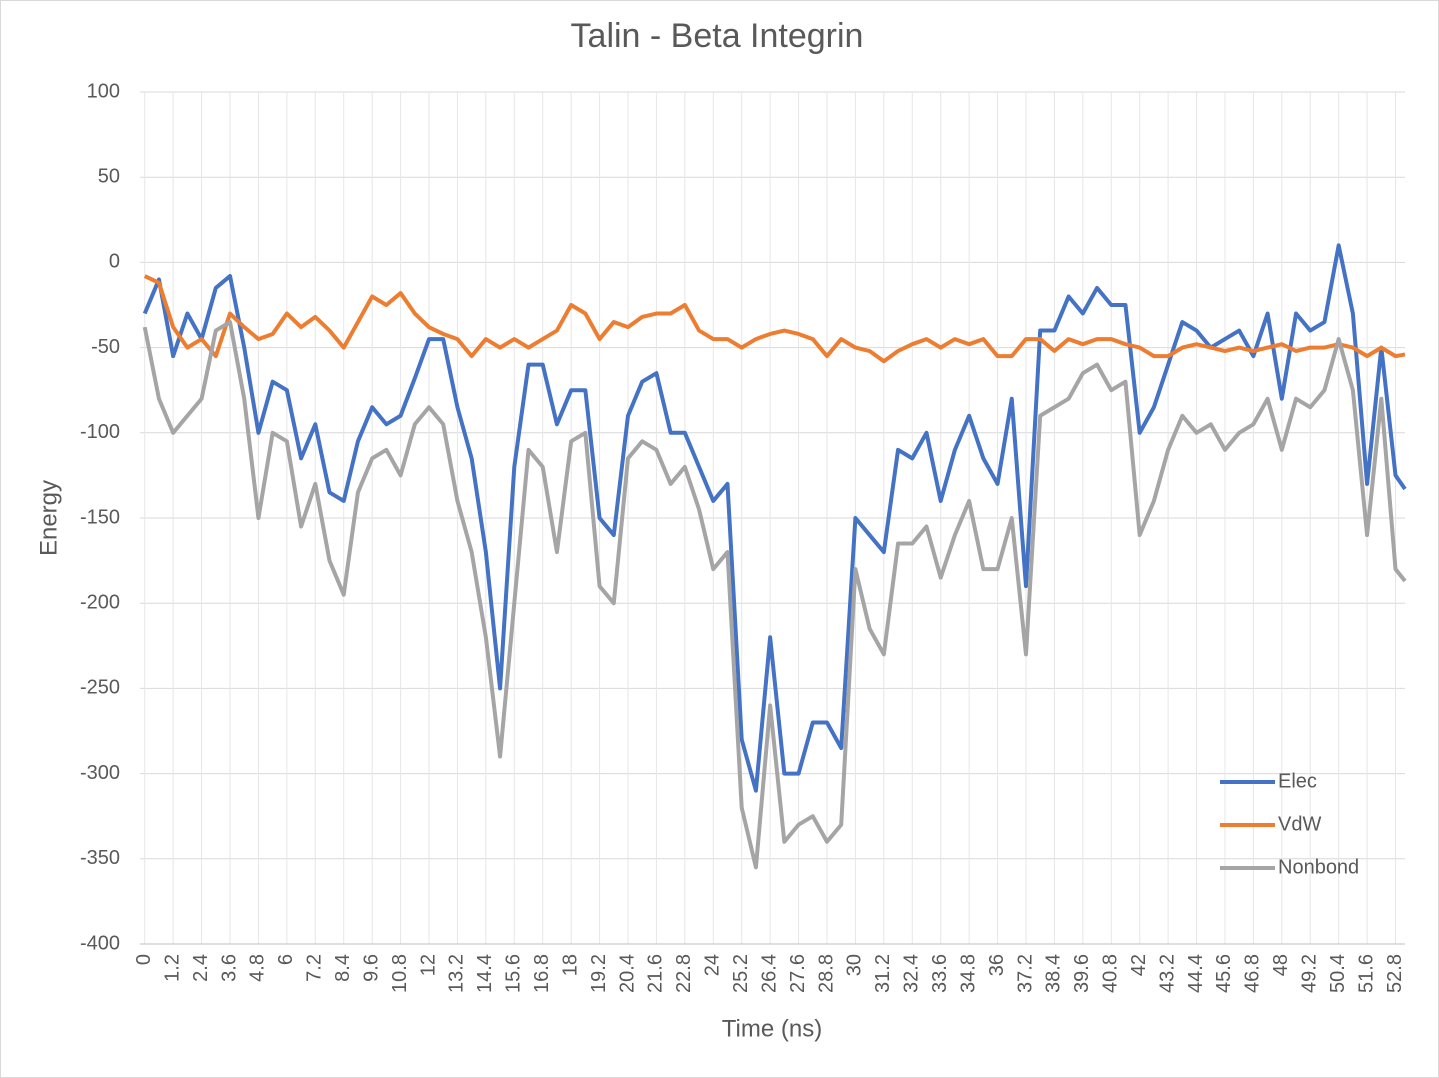 This screenshot has height=1078, width=1439. Describe the element at coordinates (457, 973) in the screenshot. I see `x-tick-label: 13.2` at that location.